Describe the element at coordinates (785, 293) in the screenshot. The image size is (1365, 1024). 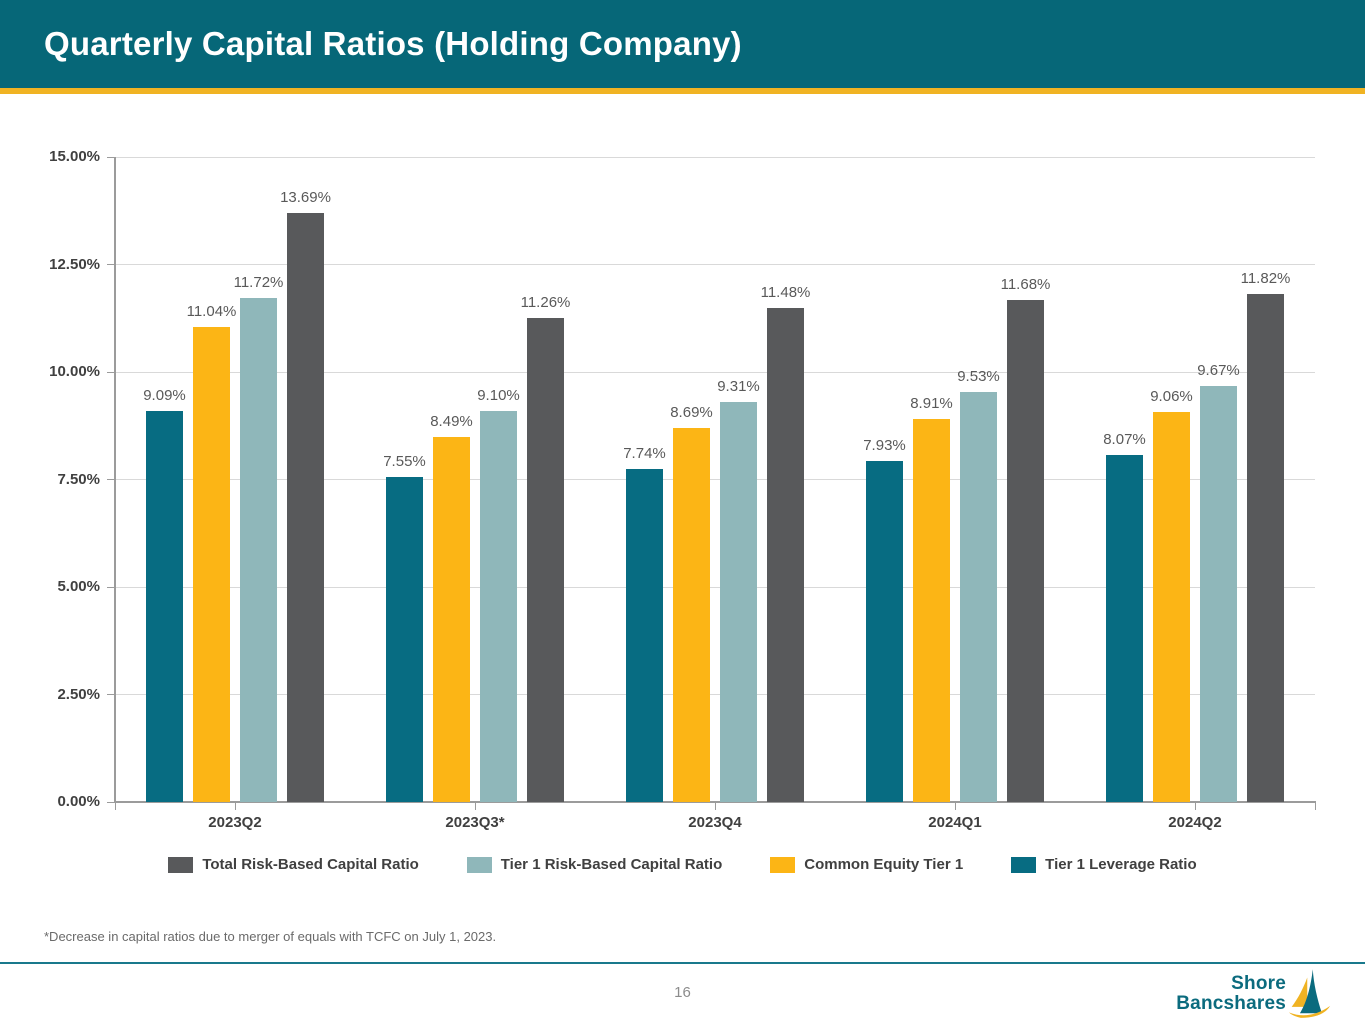
I see `bar-value-label: 11.48%` at that location.